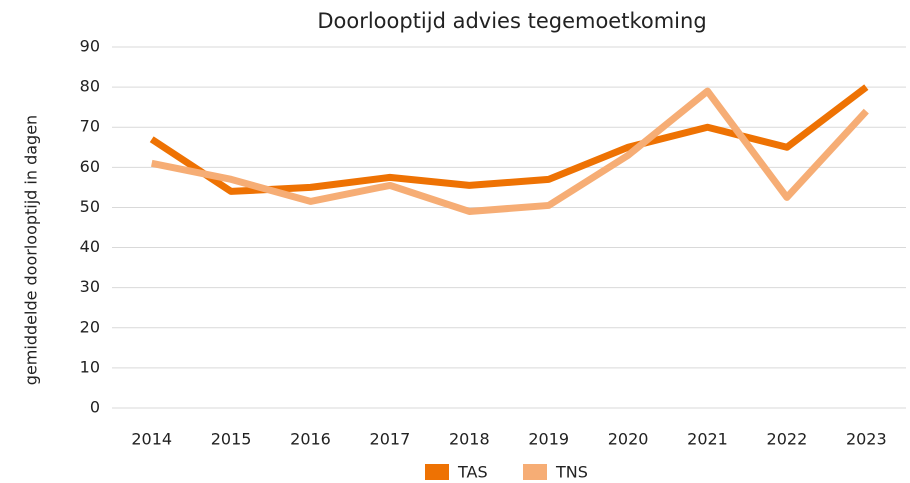 Image resolution: width=910 pixels, height=483 pixels. I want to click on legend-label: TAS, so click(472, 472).